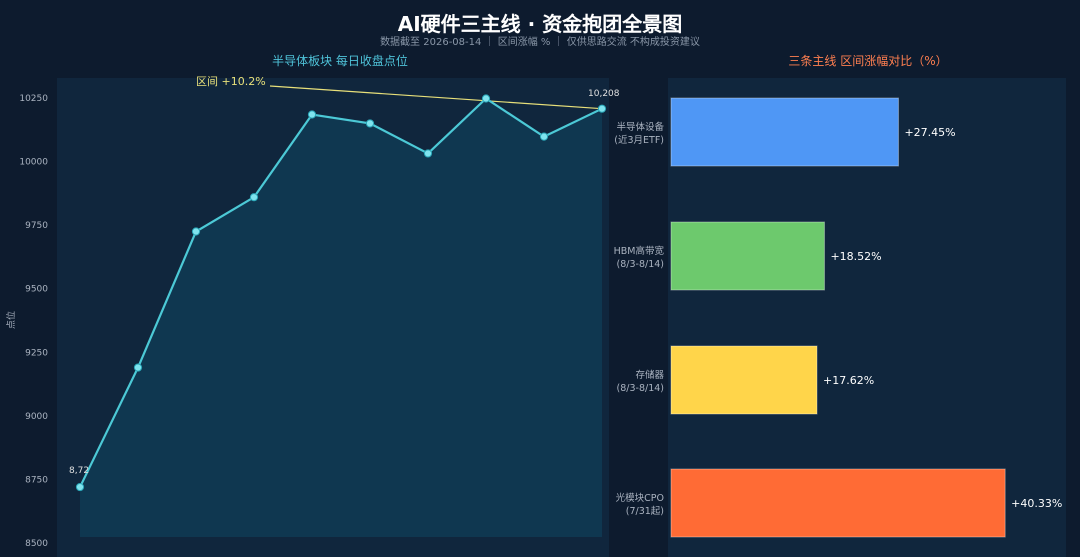 The width and height of the screenshot is (1080, 557). Describe the element at coordinates (604, 94) in the screenshot. I see `end-value-label: 10,208` at that location.